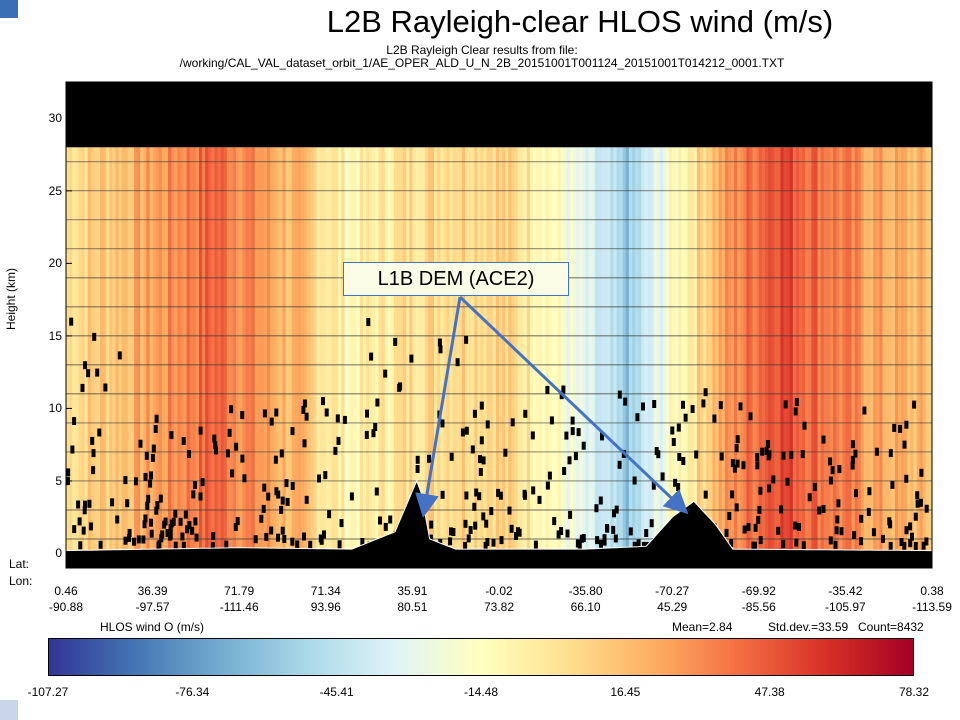  I want to click on x-tick-lon: -111.46, so click(239, 607).